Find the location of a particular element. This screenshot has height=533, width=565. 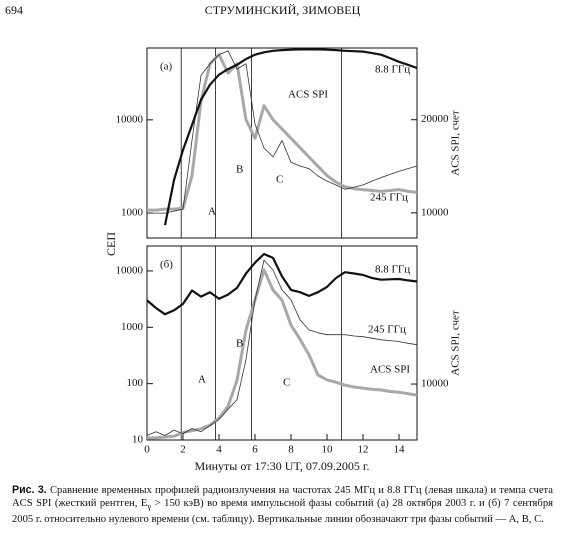

caption-label: Рис. 3. is located at coordinates (29, 490).